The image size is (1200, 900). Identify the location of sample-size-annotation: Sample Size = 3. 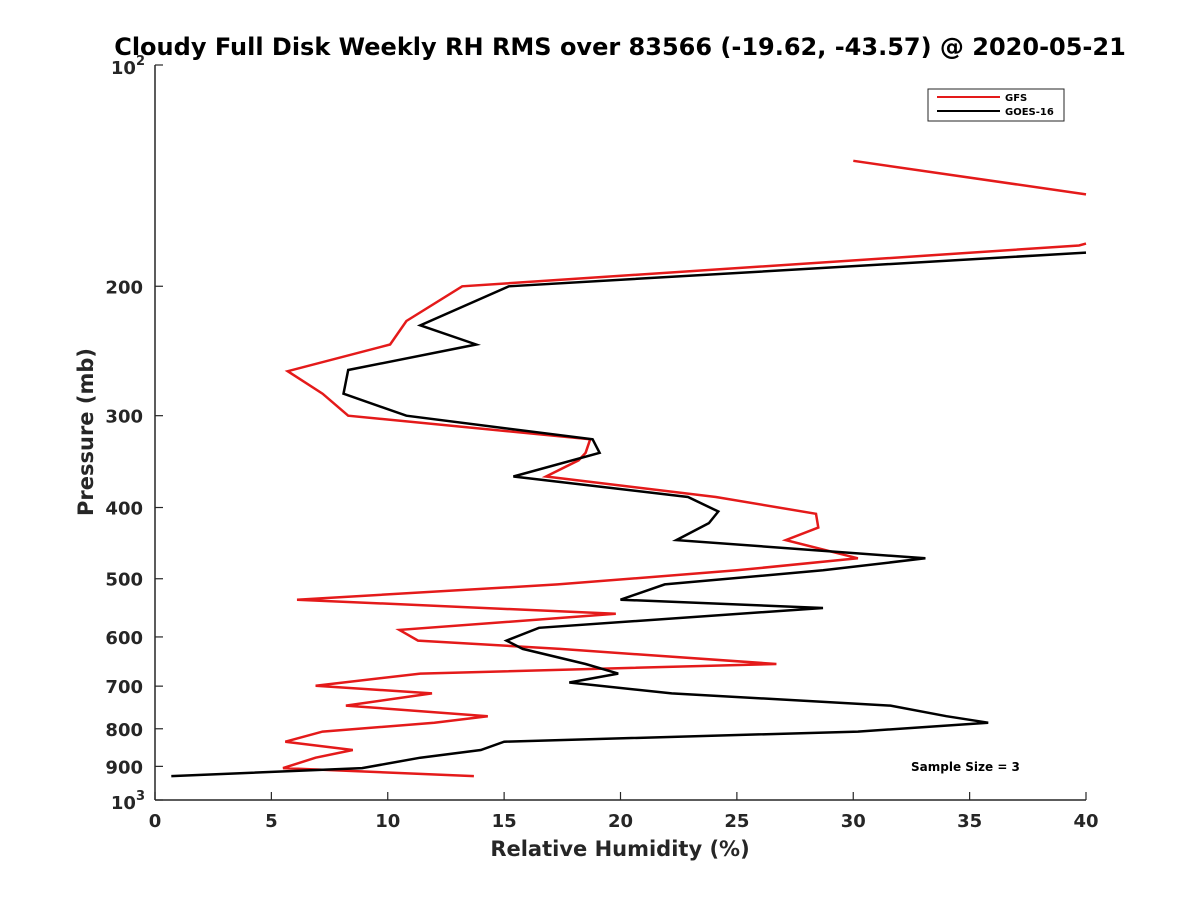
(965, 767).